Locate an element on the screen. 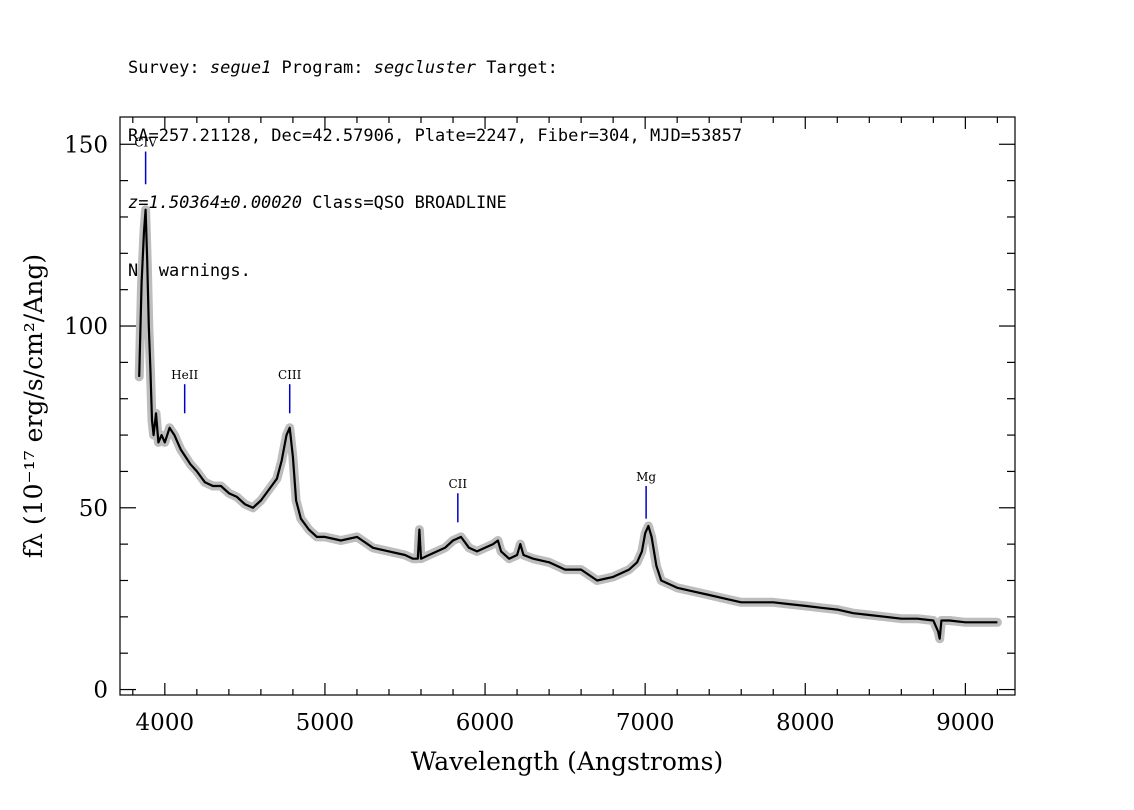 The width and height of the screenshot is (1134, 810). x-tick-label: 9000 is located at coordinates (965, 723).